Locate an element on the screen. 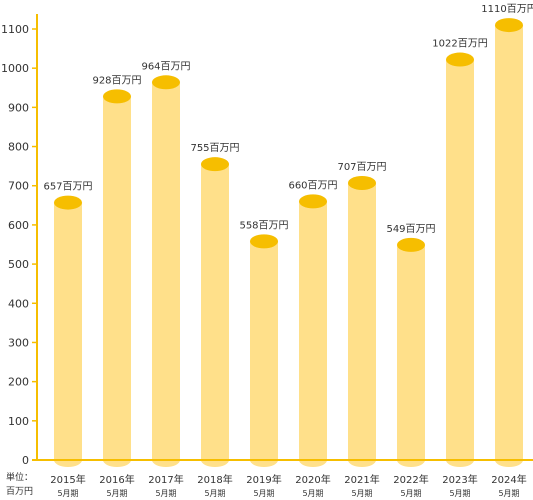 Image resolution: width=533 pixels, height=500 pixels. y-tick-label: 700 is located at coordinates (18, 186).